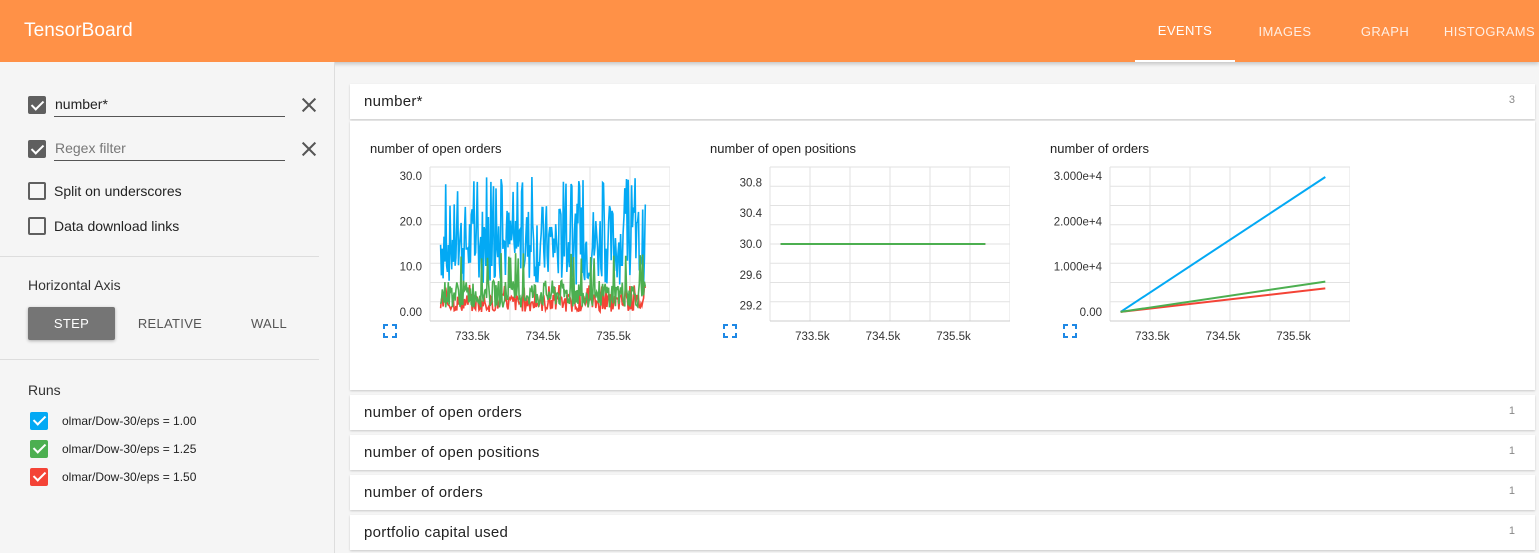  What do you see at coordinates (1099, 148) in the screenshot?
I see `chart-title: number of orders` at bounding box center [1099, 148].